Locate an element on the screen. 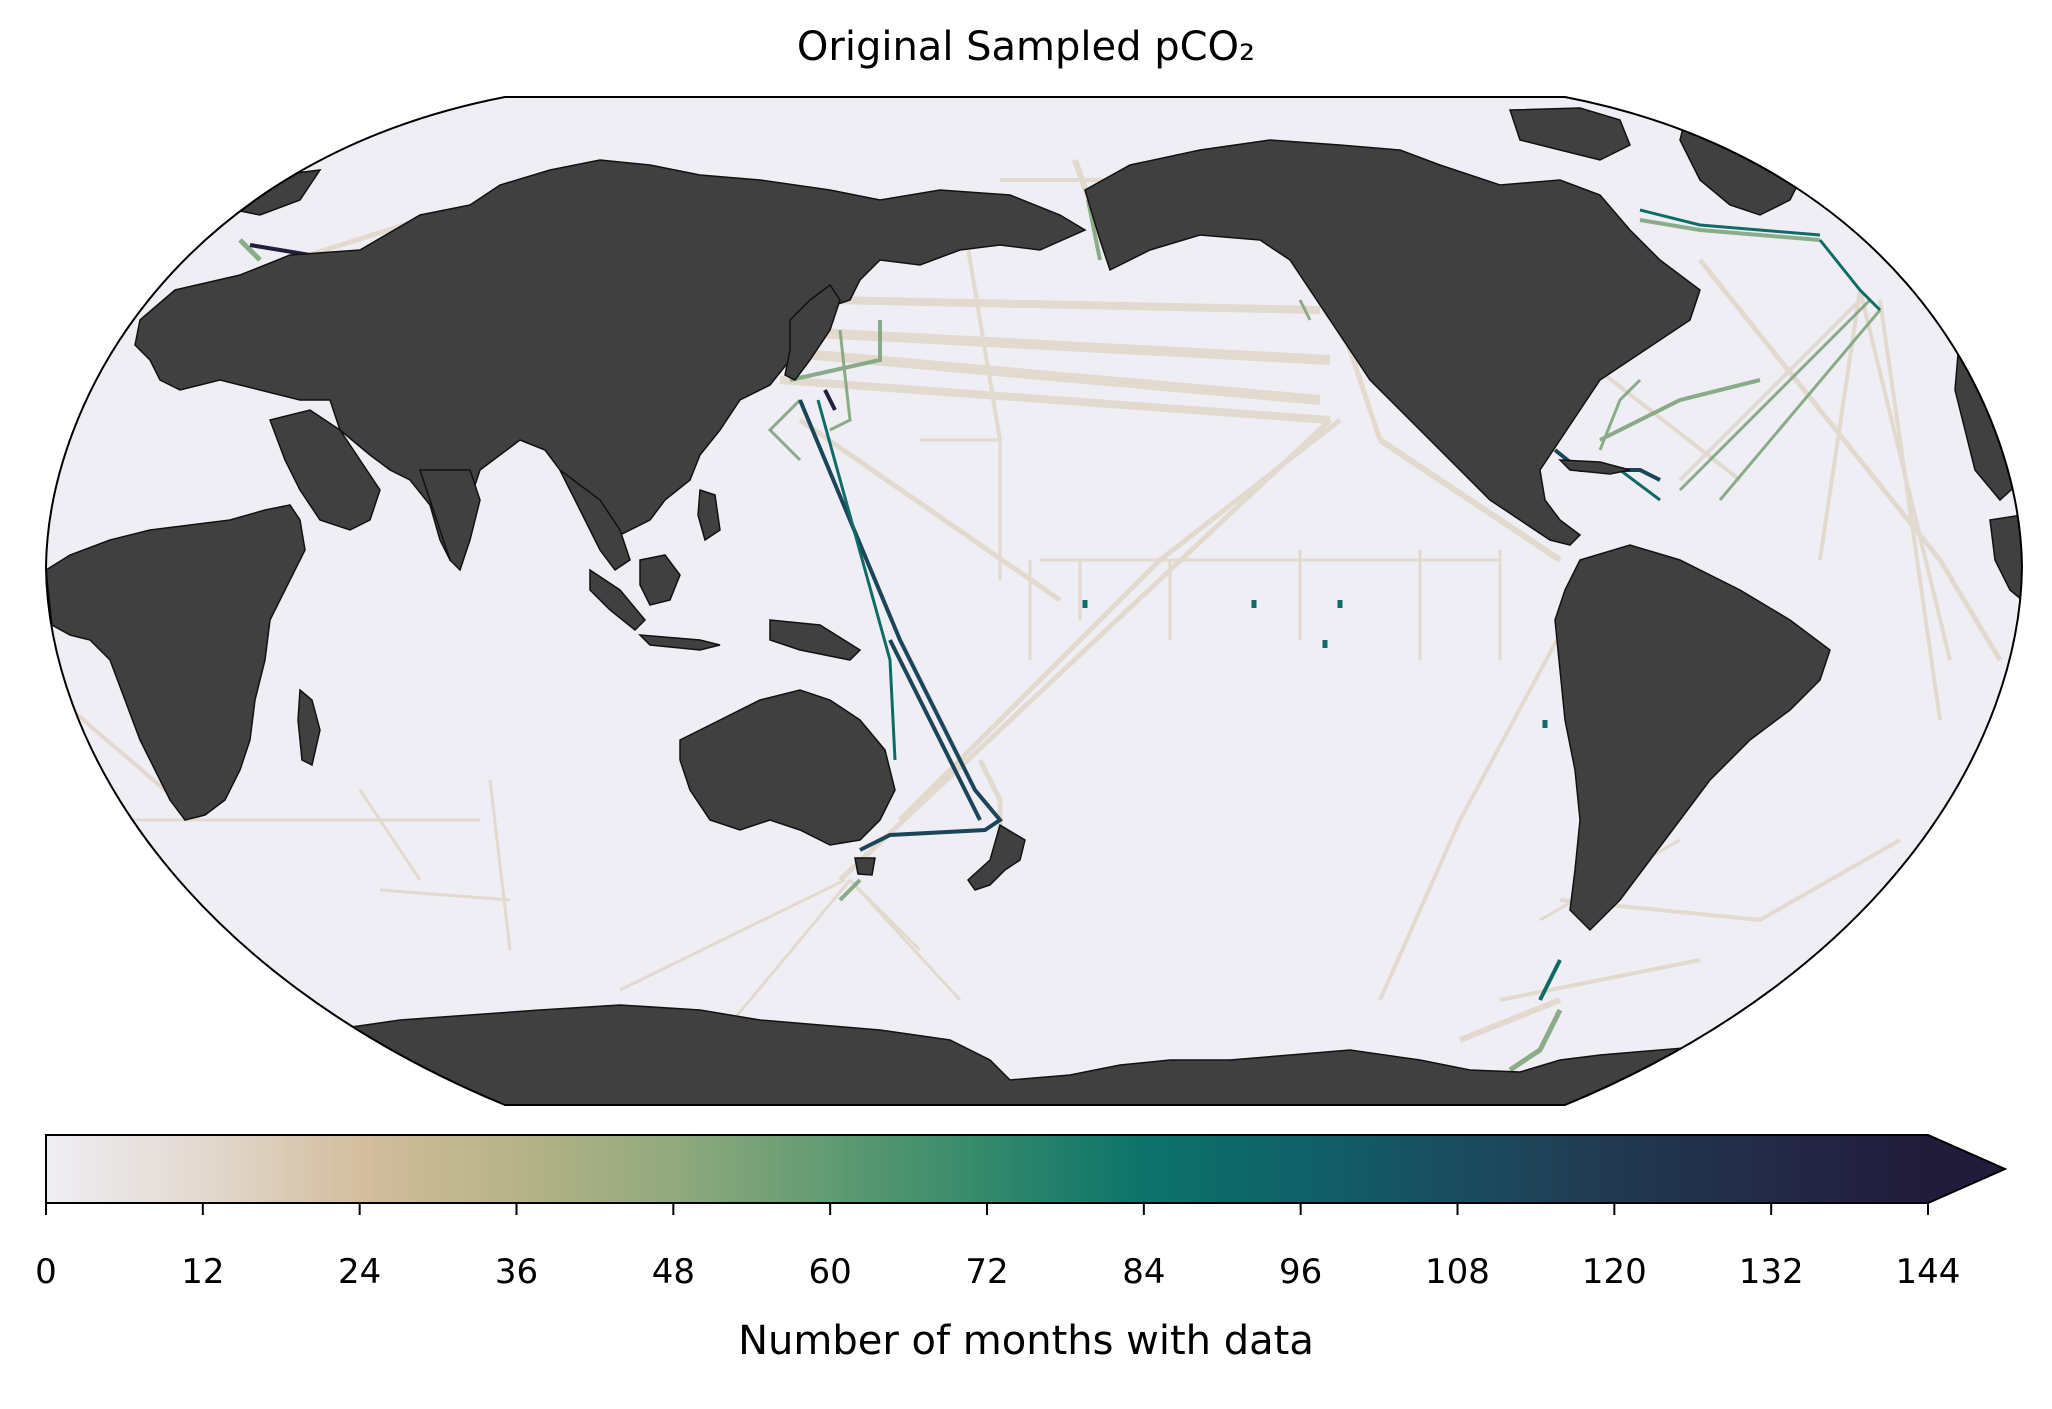 This screenshot has height=1409, width=2052. colorbar-tick-label: 108 is located at coordinates (1457, 1272).